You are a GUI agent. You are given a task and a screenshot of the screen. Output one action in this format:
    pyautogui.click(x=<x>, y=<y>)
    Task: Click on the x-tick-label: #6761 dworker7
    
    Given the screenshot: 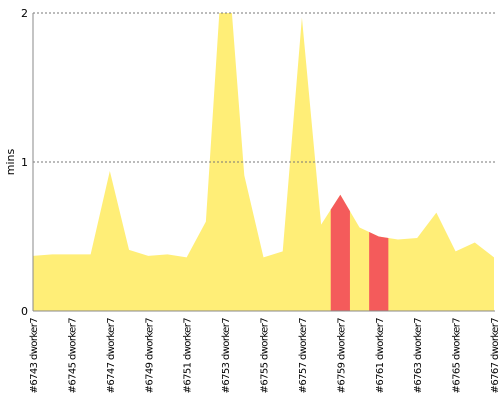 What is the action you would take?
    pyautogui.click(x=380, y=356)
    